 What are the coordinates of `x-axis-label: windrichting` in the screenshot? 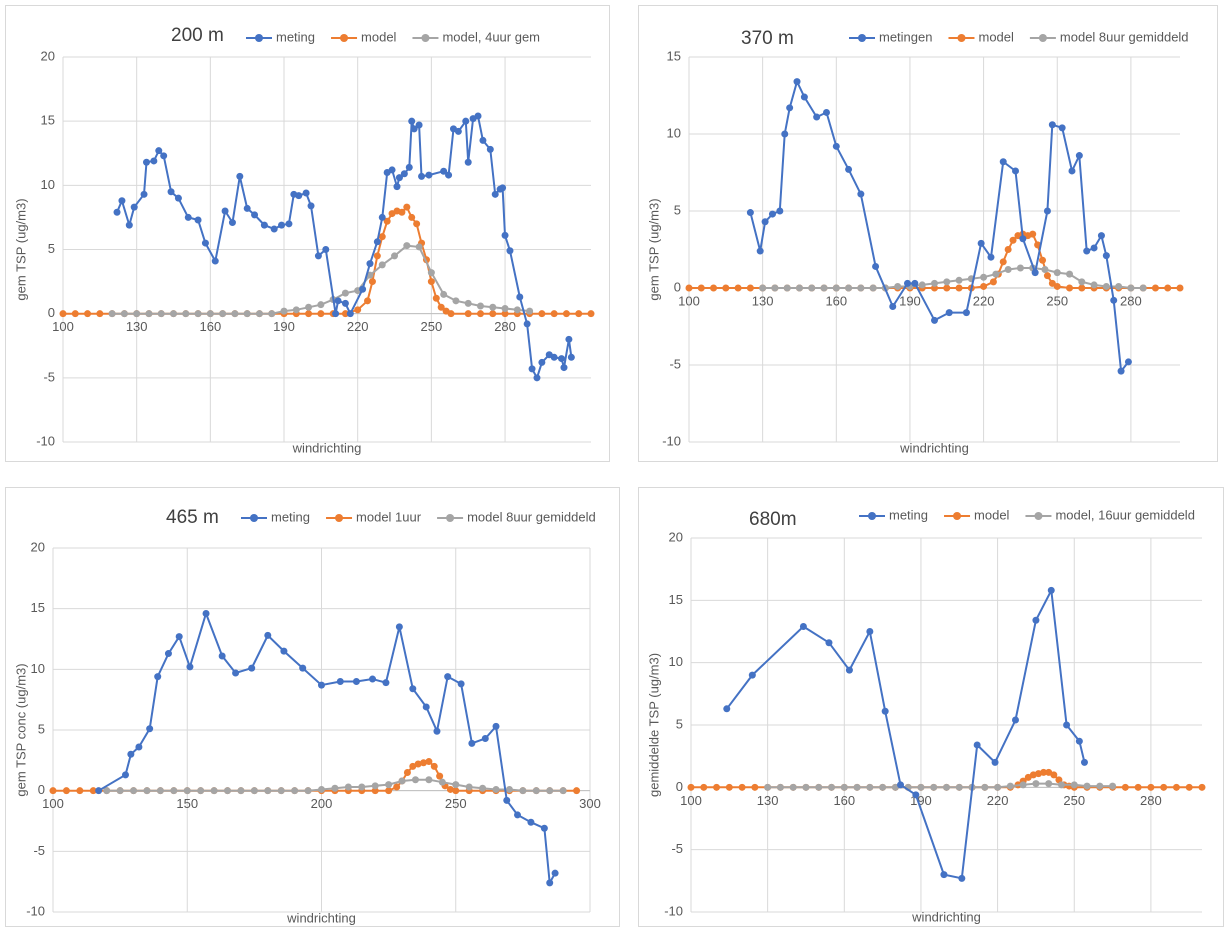 It's located at (946, 916).